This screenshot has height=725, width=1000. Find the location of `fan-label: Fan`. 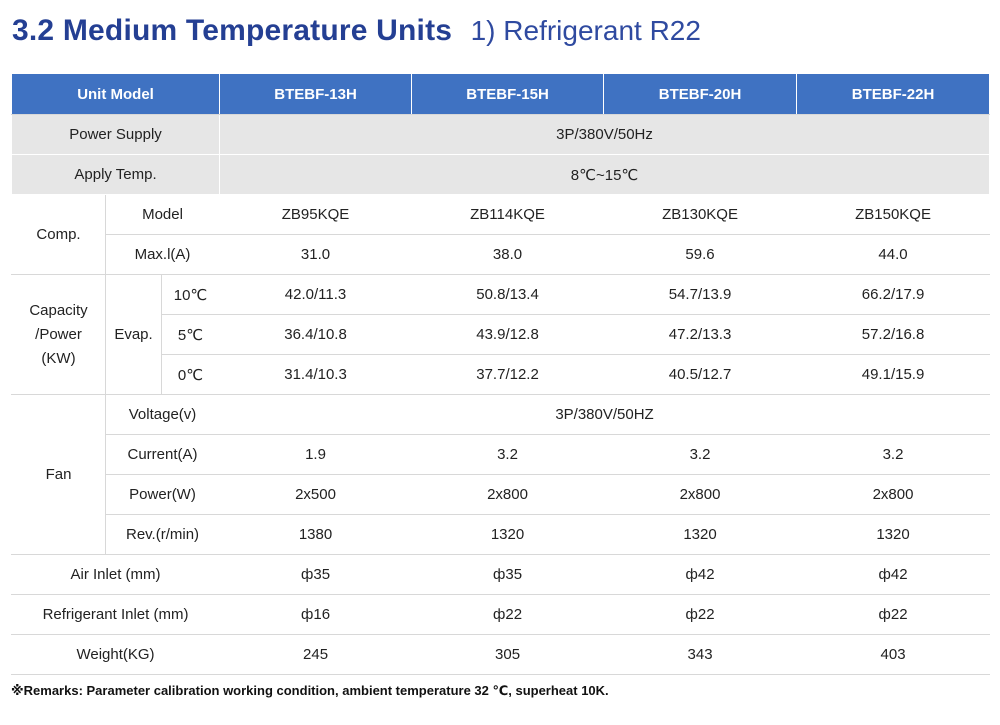

fan-label: Fan is located at coordinates (58, 474).